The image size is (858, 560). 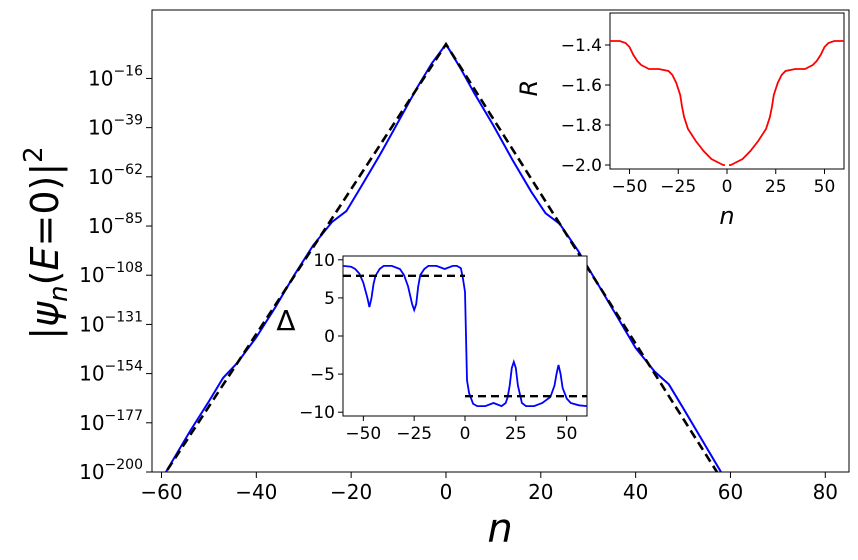 I want to click on delta-y-axis-label: Δ, so click(x=285, y=320).